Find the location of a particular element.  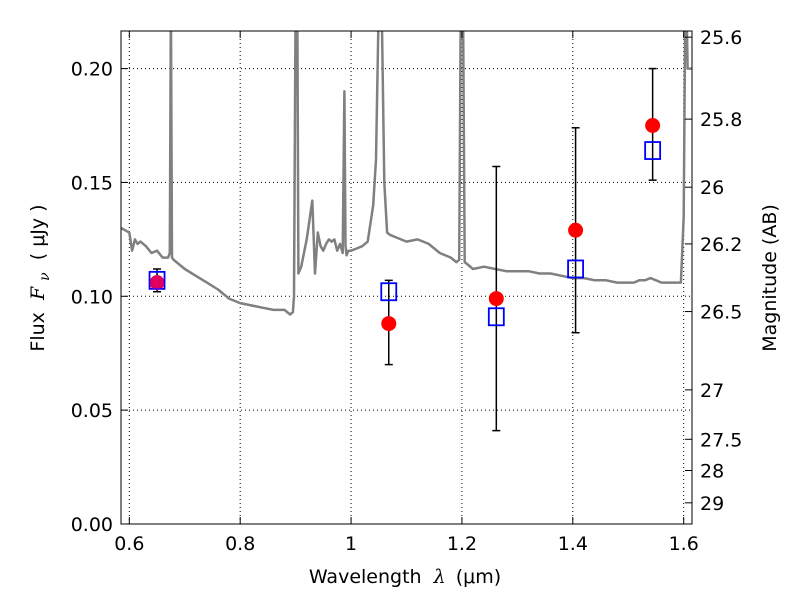

y-axis-label: Flux F ν ( μJy ) is located at coordinates (40, 277).